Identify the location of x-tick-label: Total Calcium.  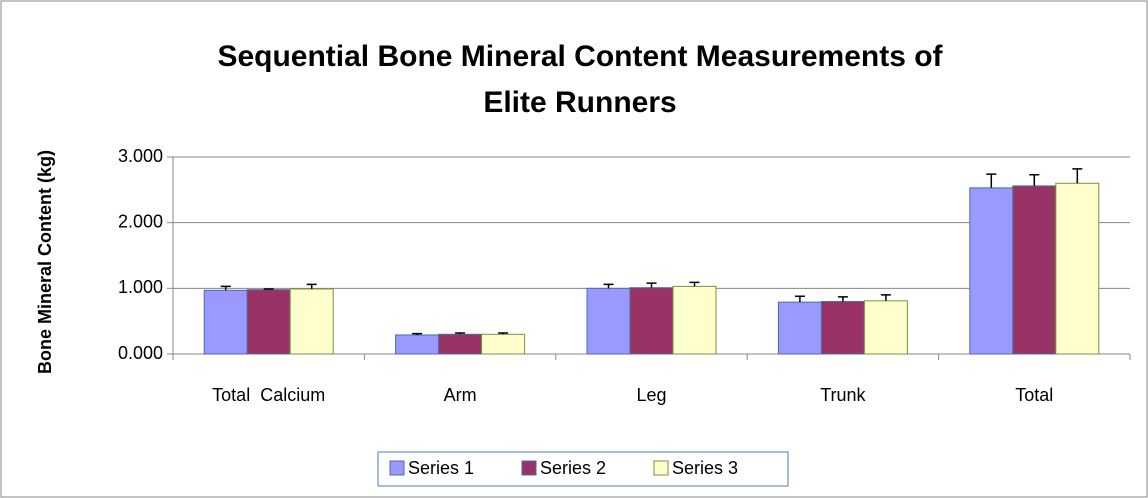
(268, 395).